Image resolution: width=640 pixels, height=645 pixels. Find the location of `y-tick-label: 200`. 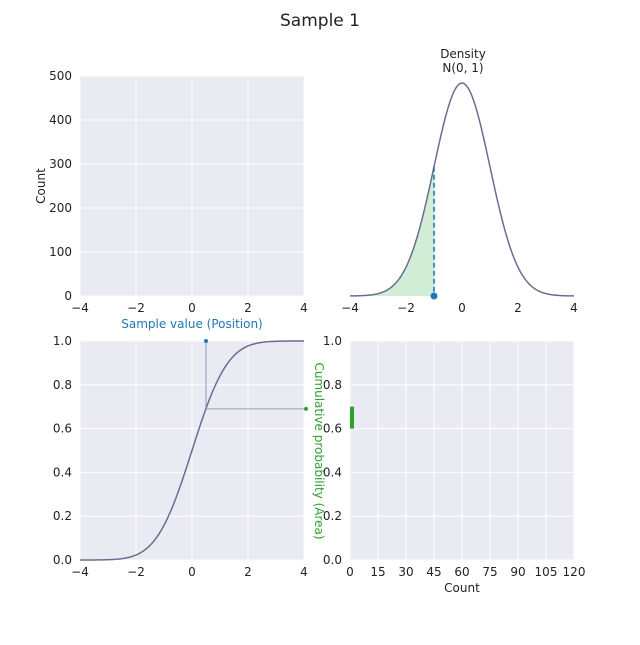

y-tick-label: 200 is located at coordinates (60, 208).